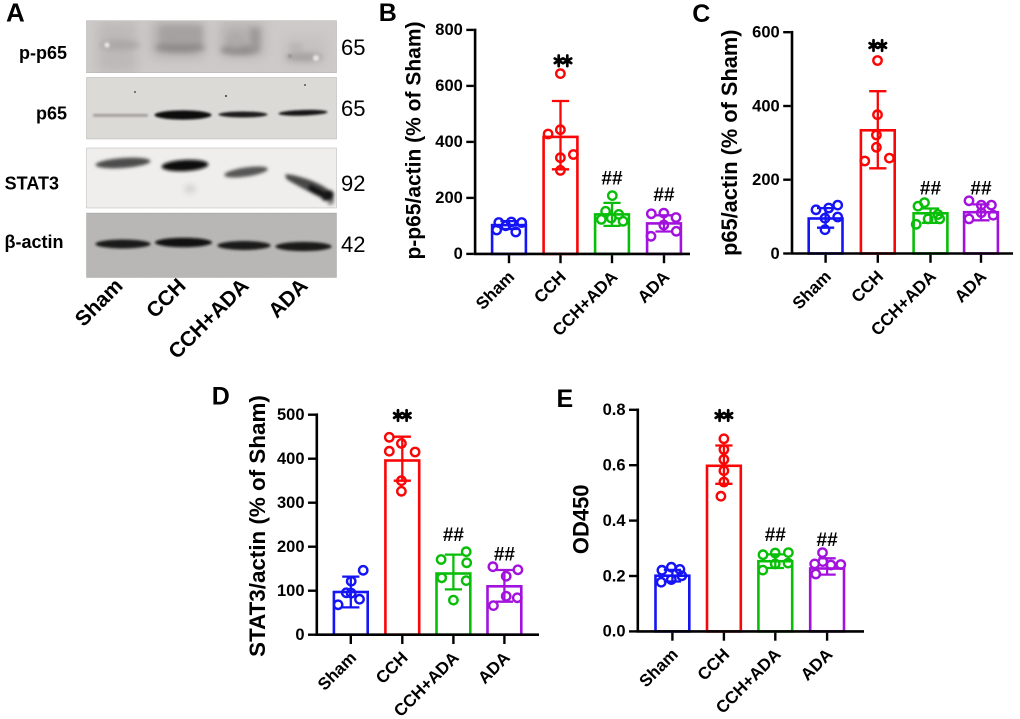  What do you see at coordinates (615, 521) in the screenshot?
I see `svg-text: 0.4` at bounding box center [615, 521].